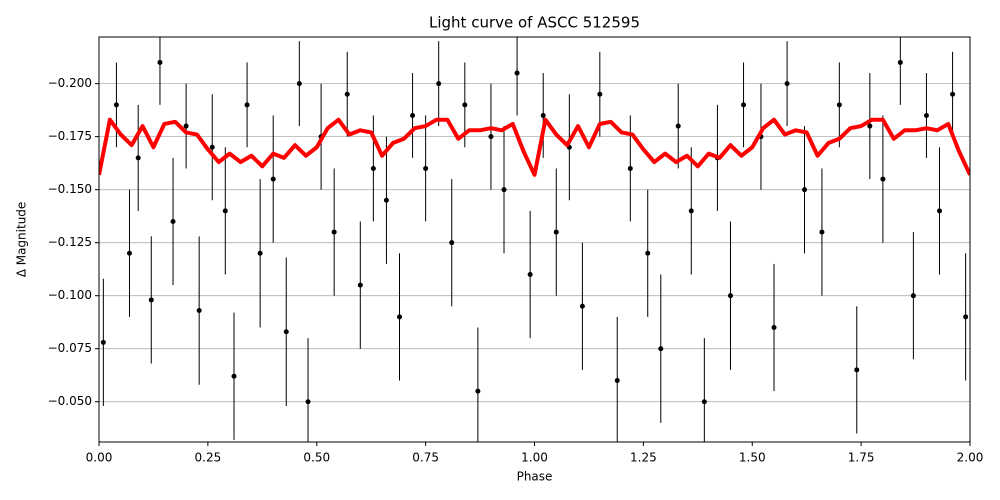  What do you see at coordinates (70, 83) in the screenshot?
I see `y-tick-label: −0.200` at bounding box center [70, 83].